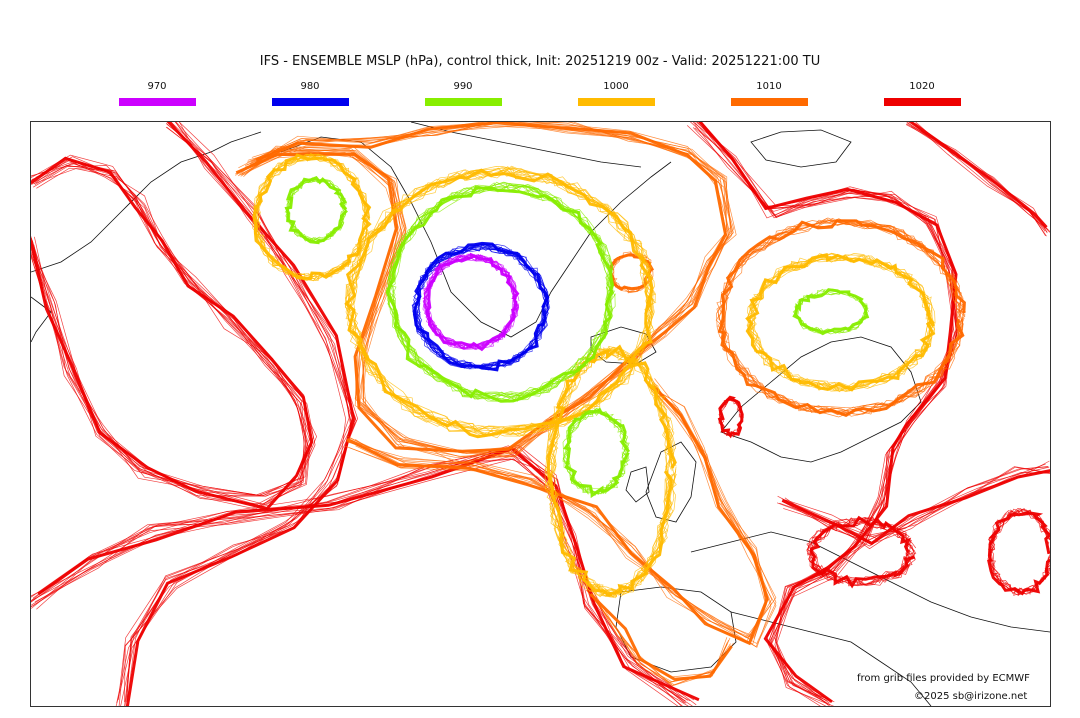 Image resolution: width=1080 pixels, height=718 pixels. What do you see at coordinates (616, 93) in the screenshot?
I see `legend-item-1000: 1000` at bounding box center [616, 93].